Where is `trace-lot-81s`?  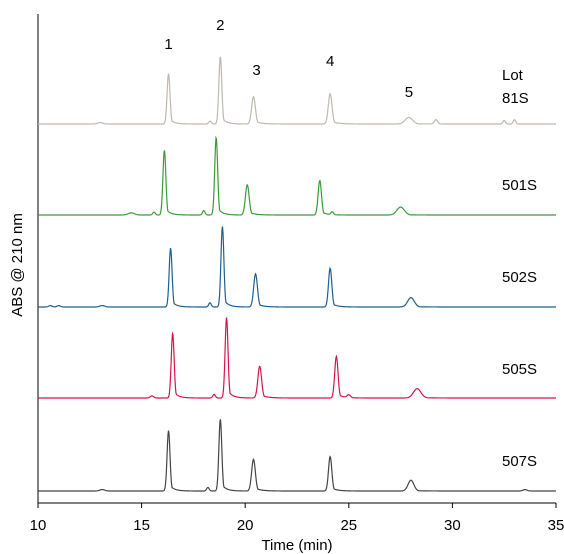
trace-lot-81s is located at coordinates (297, 90).